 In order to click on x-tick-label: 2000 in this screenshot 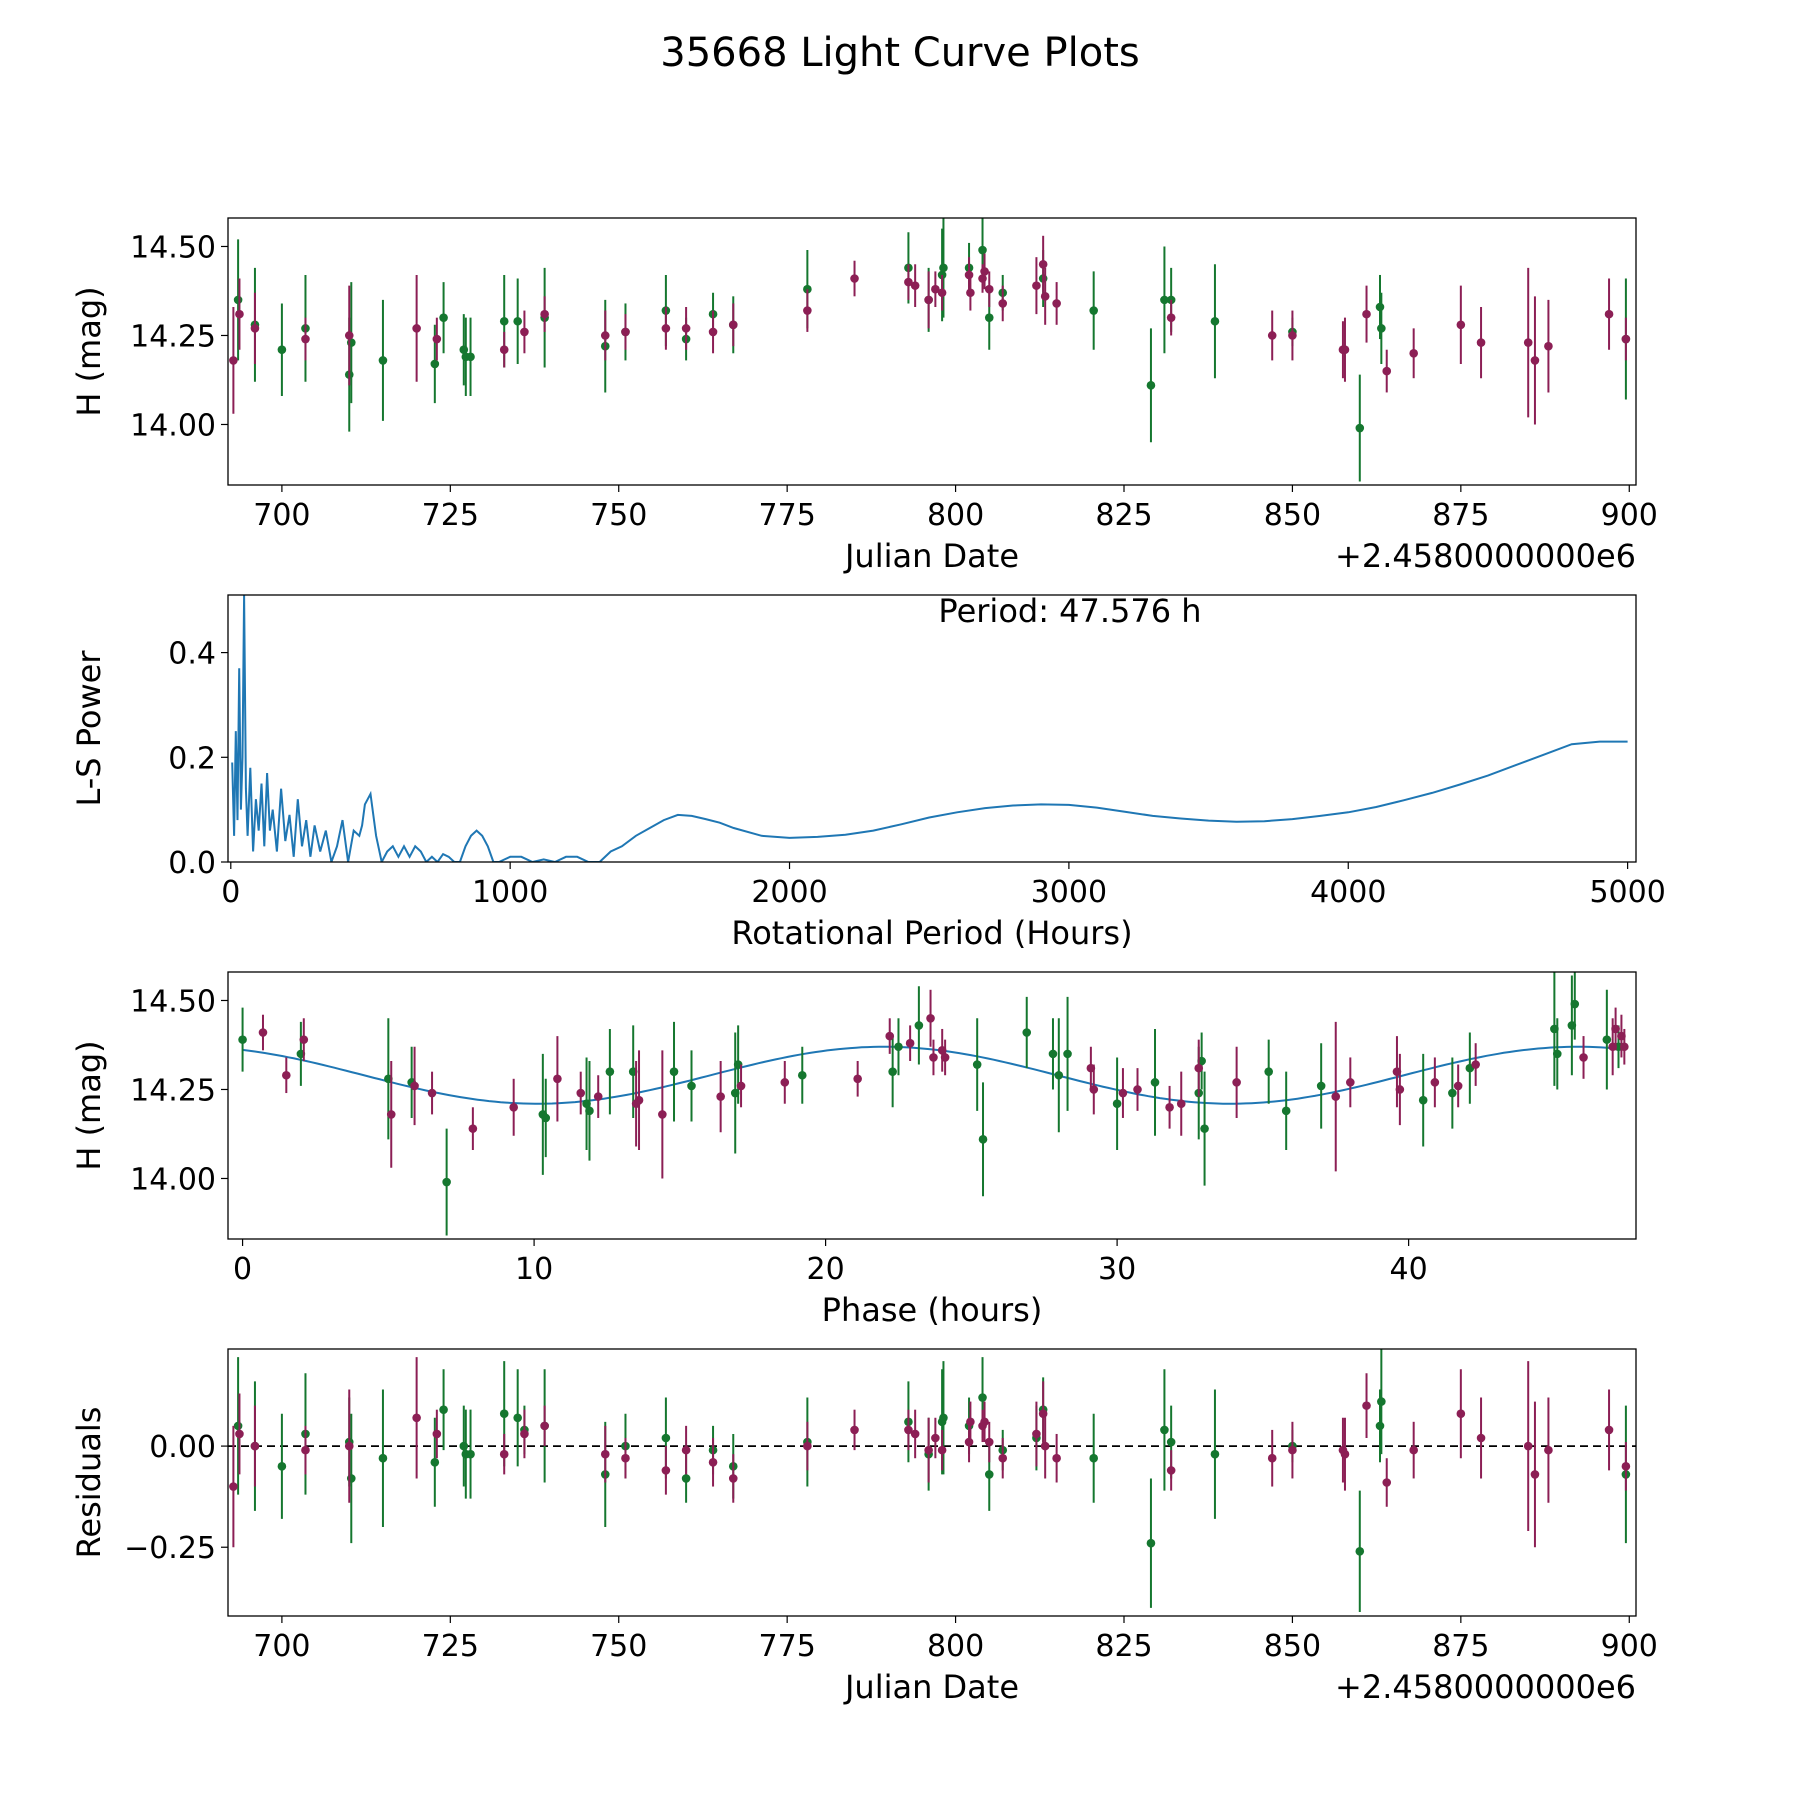, I will do `click(789, 892)`.